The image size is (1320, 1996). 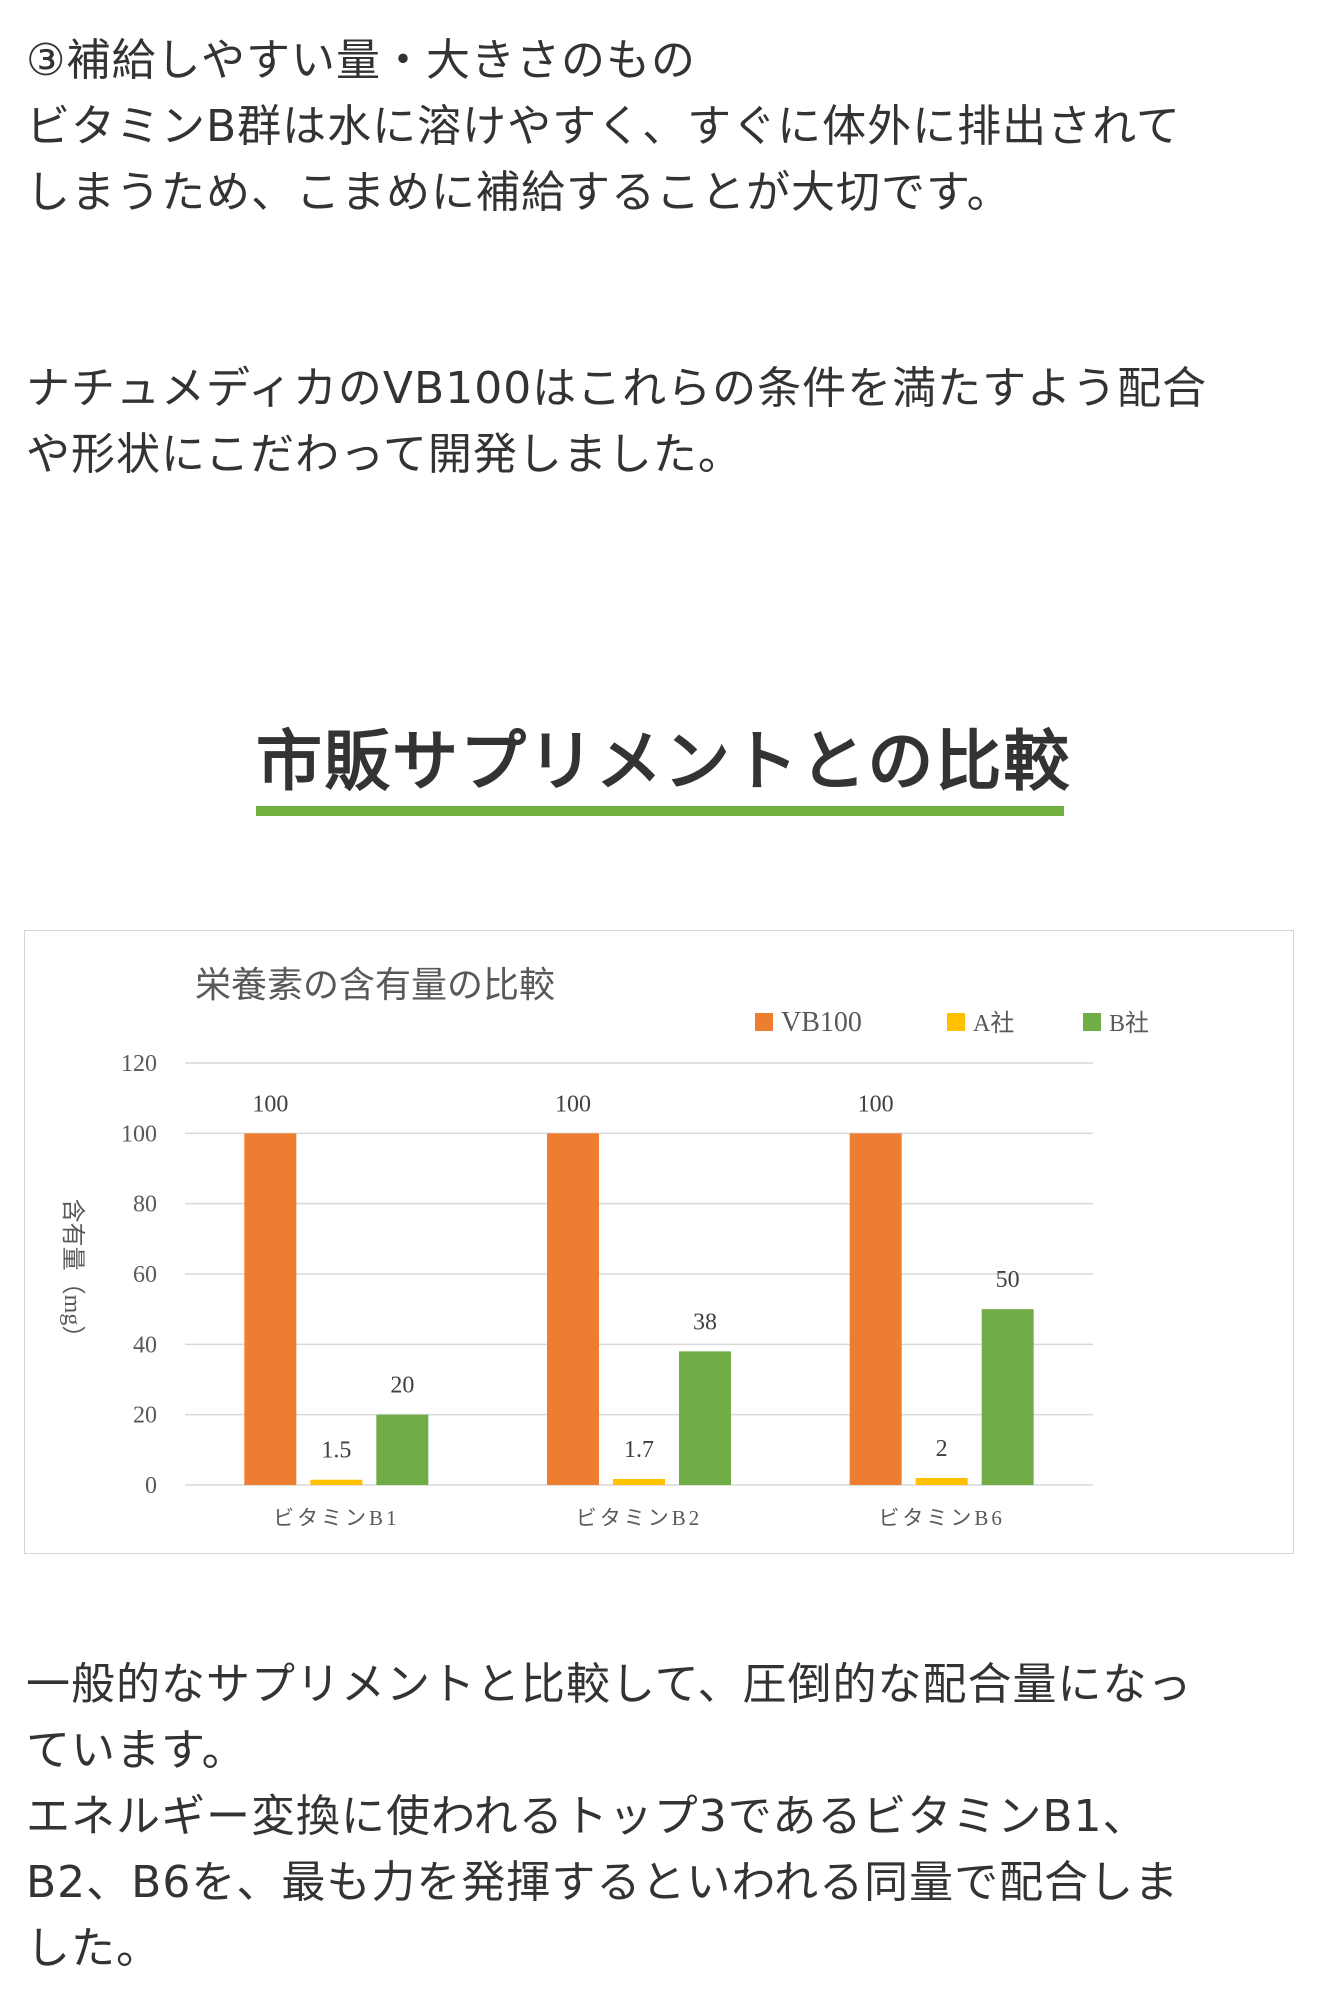 What do you see at coordinates (1129, 1023) in the screenshot?
I see `legend-label: B社` at bounding box center [1129, 1023].